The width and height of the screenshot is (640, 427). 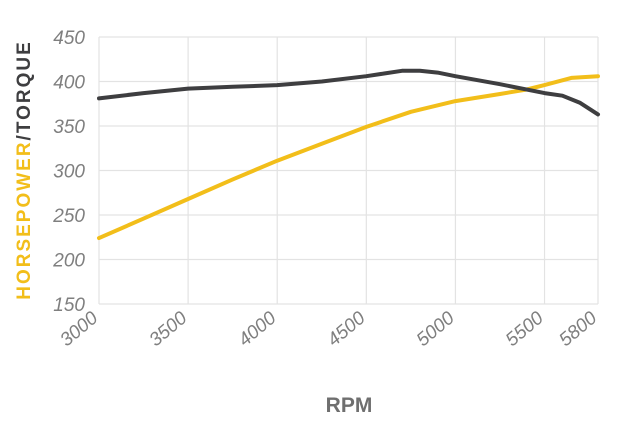 I want to click on x-tick-label: 5000, so click(x=436, y=329).